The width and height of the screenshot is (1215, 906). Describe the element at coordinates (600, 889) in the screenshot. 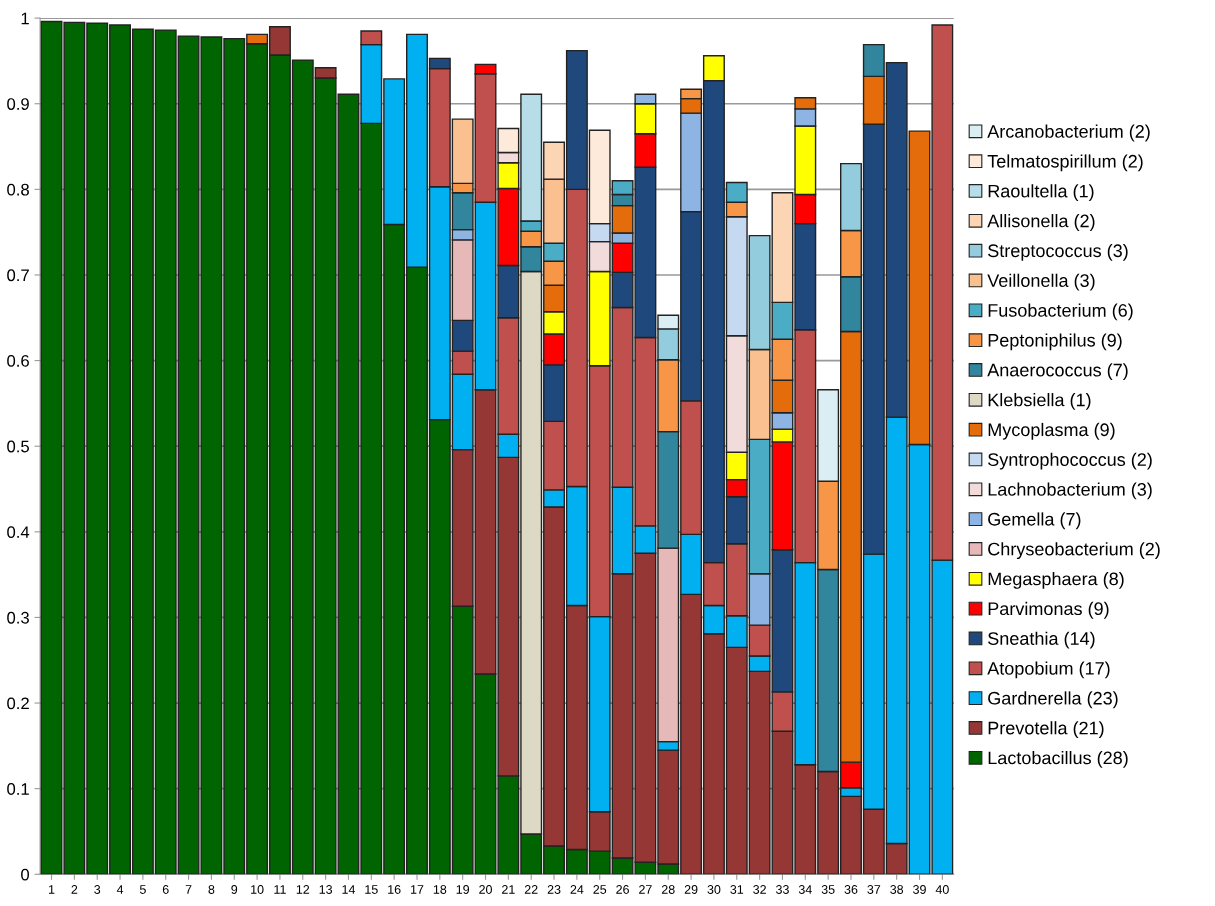

I see `x-tick-label: 25` at that location.